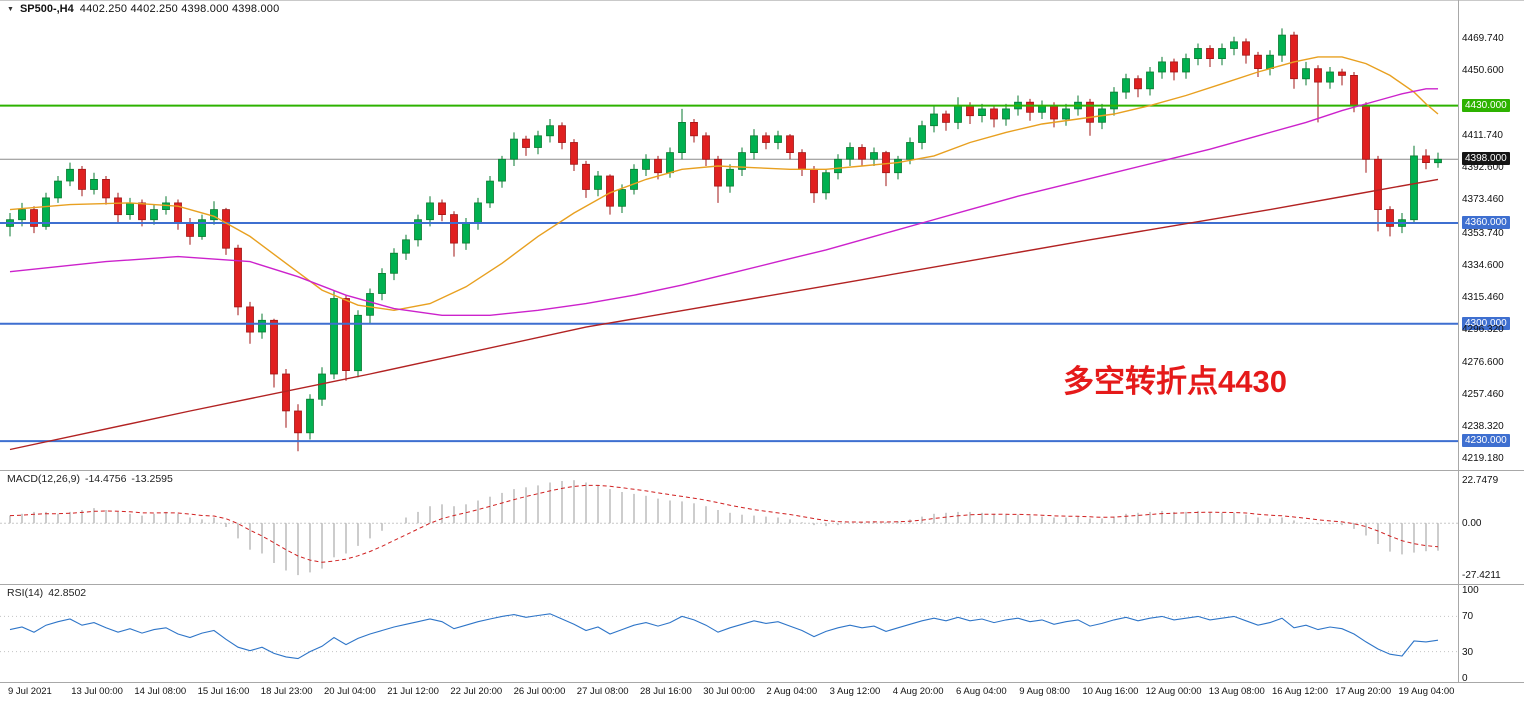 The image size is (1524, 706). Describe the element at coordinates (1468, 652) in the screenshot. I see `rsi-axis-label: 30` at that location.